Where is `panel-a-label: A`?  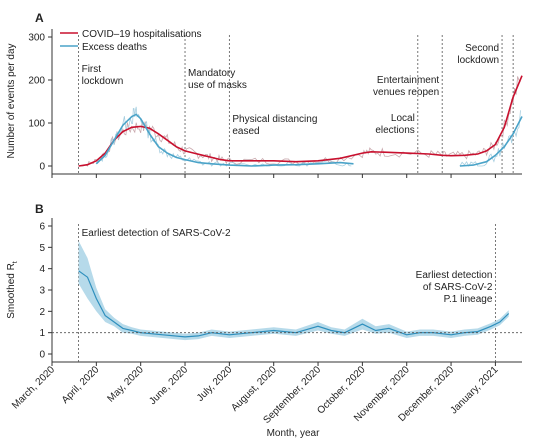
panel-a-label: A is located at coordinates (39, 18).